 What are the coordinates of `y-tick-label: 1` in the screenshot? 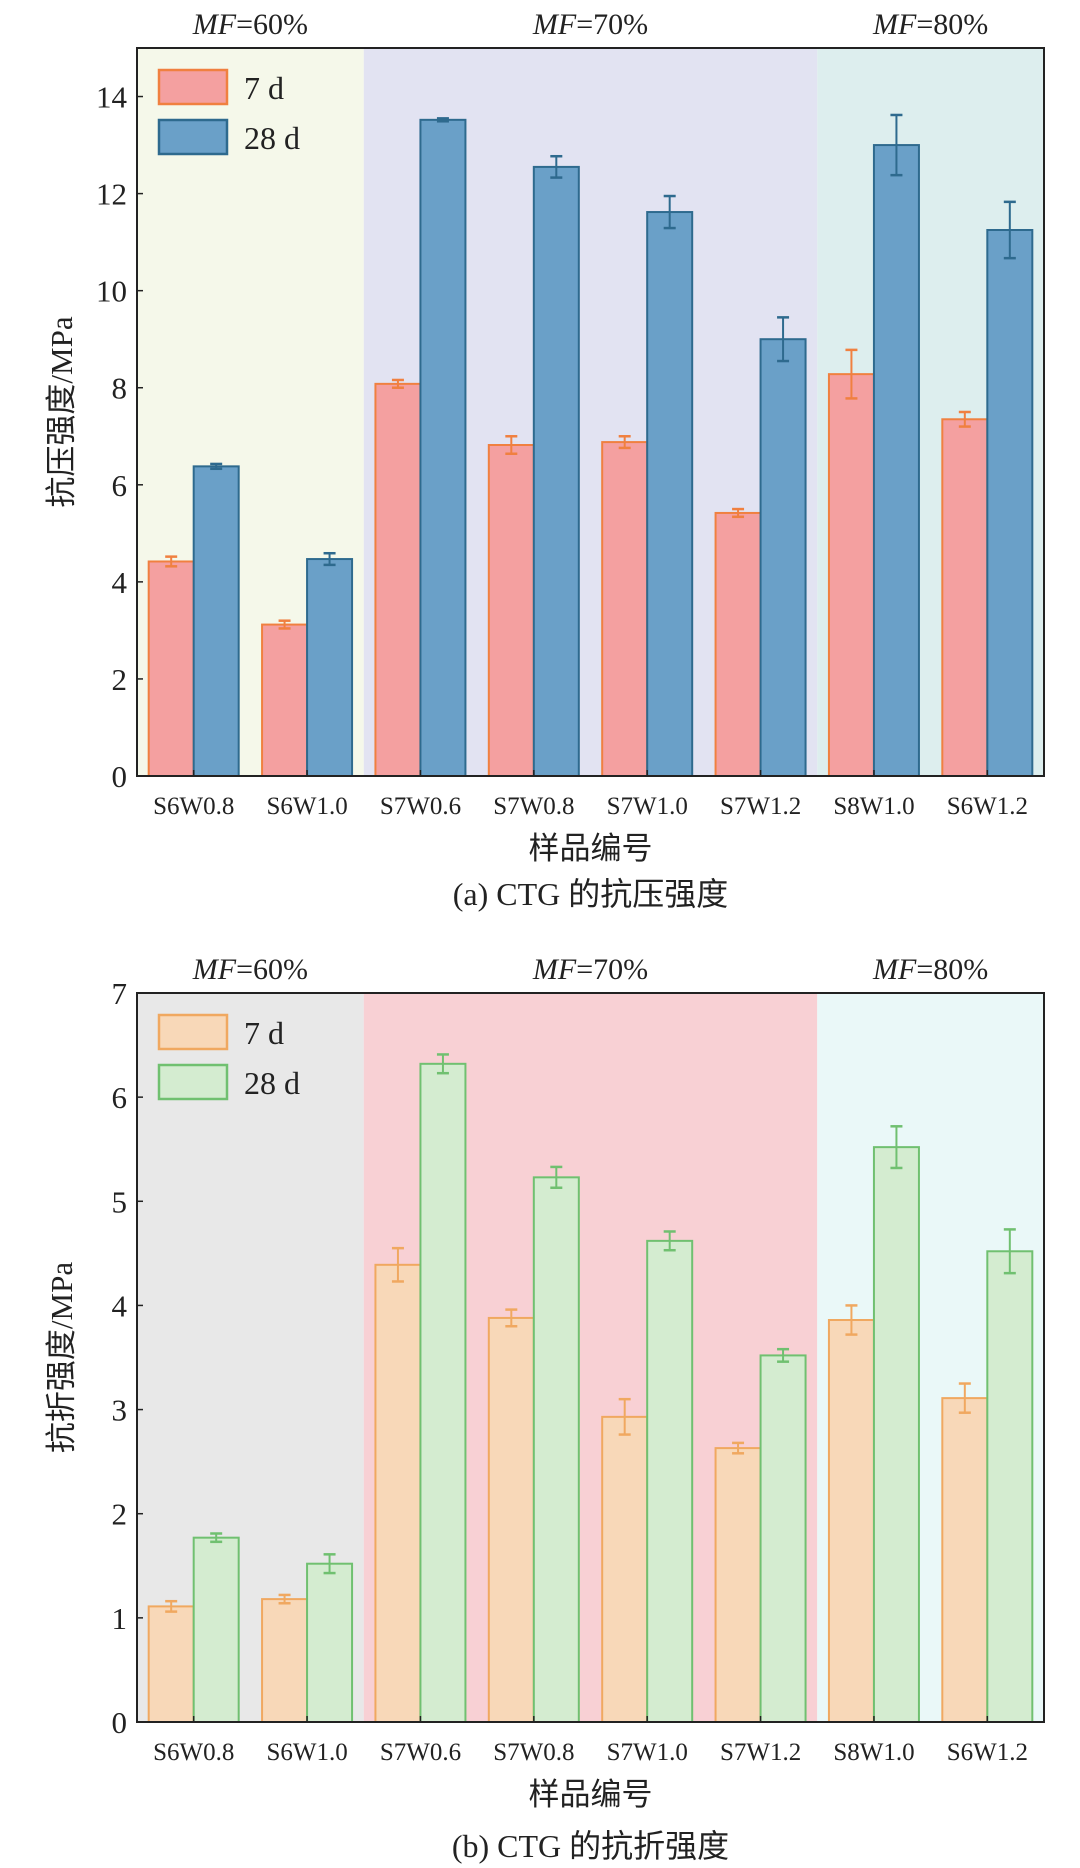 It's located at (120, 1618).